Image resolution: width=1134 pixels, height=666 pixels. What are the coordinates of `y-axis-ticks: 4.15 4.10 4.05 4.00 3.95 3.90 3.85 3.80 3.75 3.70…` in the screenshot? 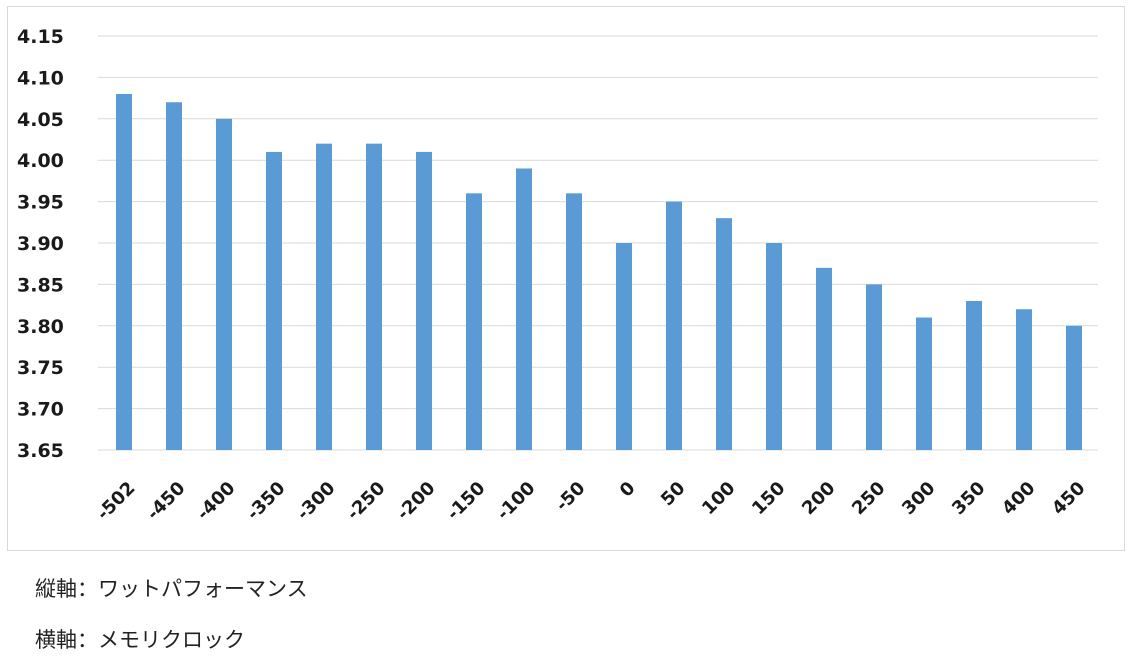 It's located at (40, 244).